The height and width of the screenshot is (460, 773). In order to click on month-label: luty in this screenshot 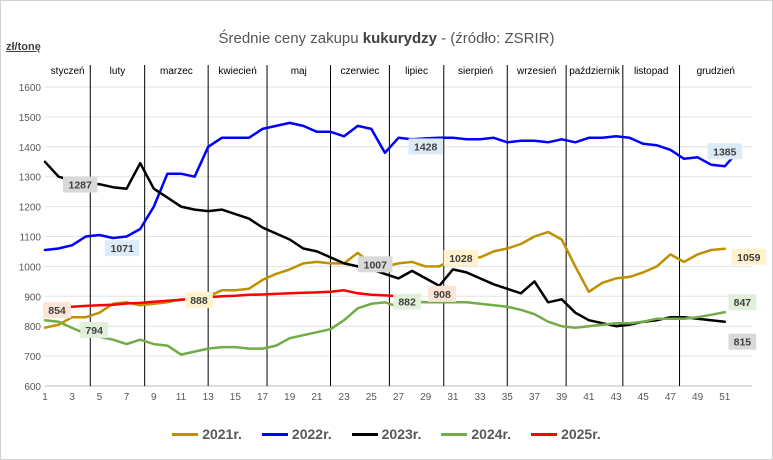, I will do `click(118, 71)`.